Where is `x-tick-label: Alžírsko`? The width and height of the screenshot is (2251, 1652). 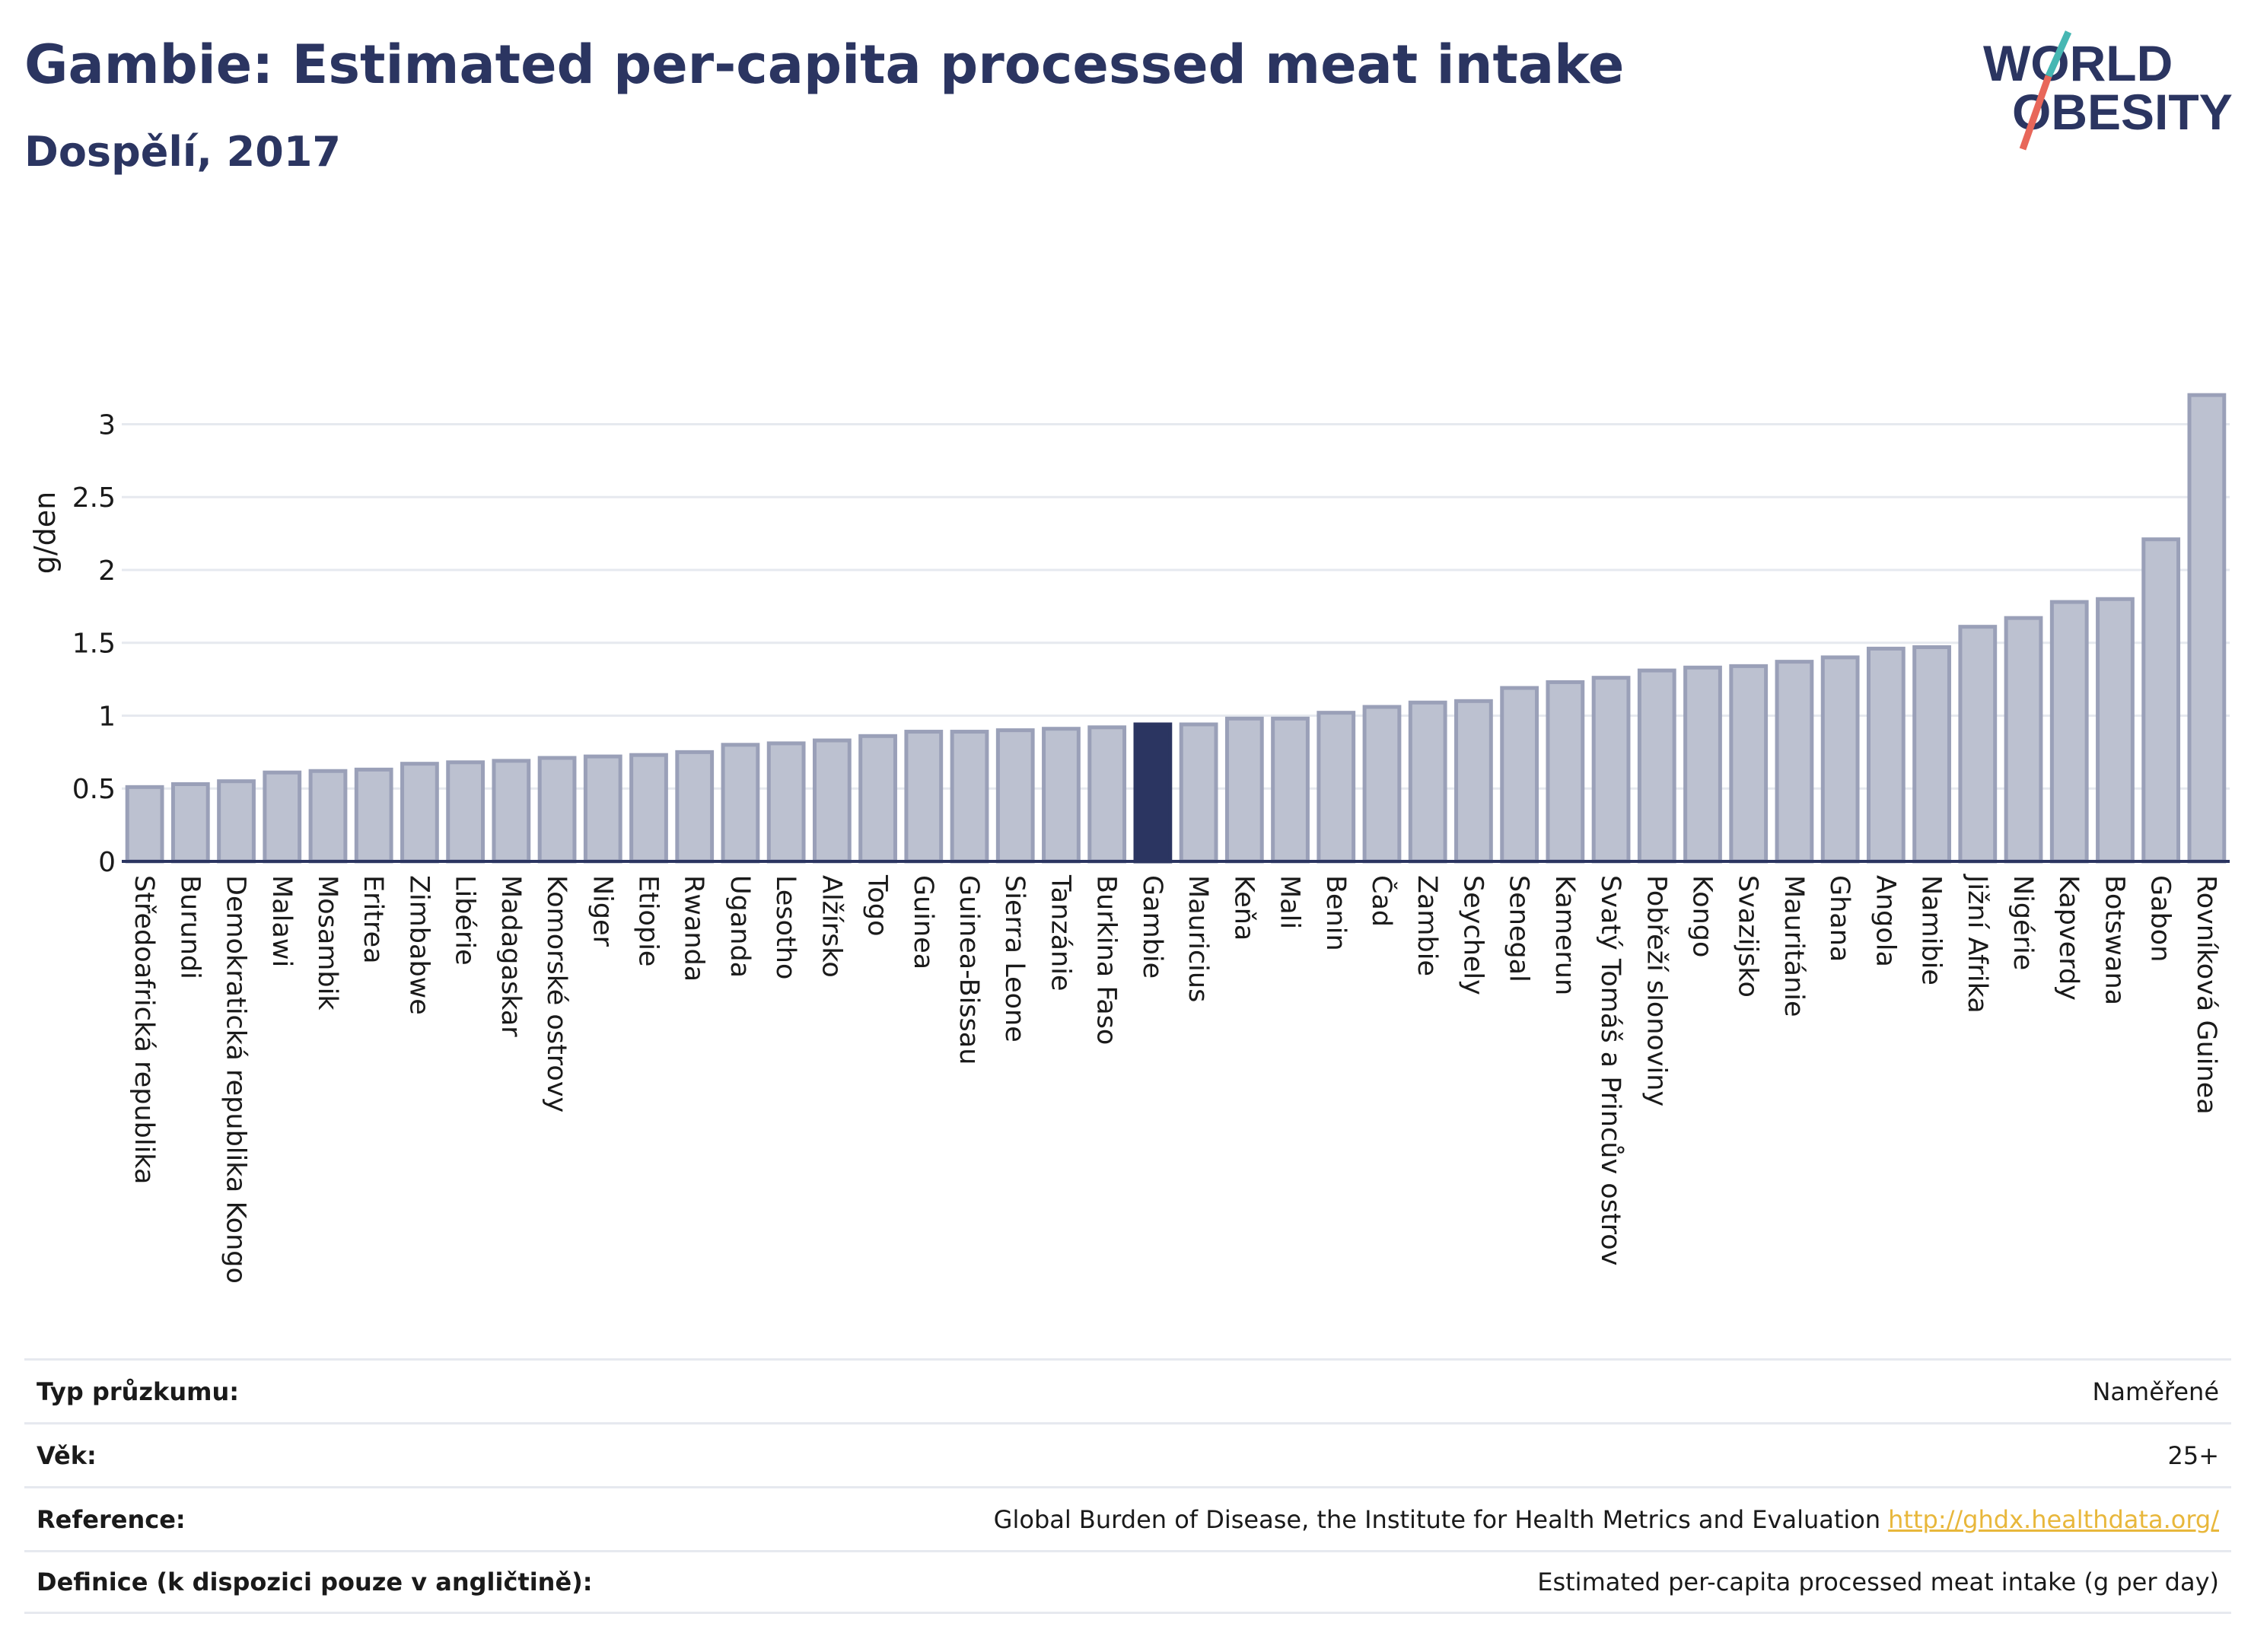
x-tick-label: Alžírsko is located at coordinates (831, 926).